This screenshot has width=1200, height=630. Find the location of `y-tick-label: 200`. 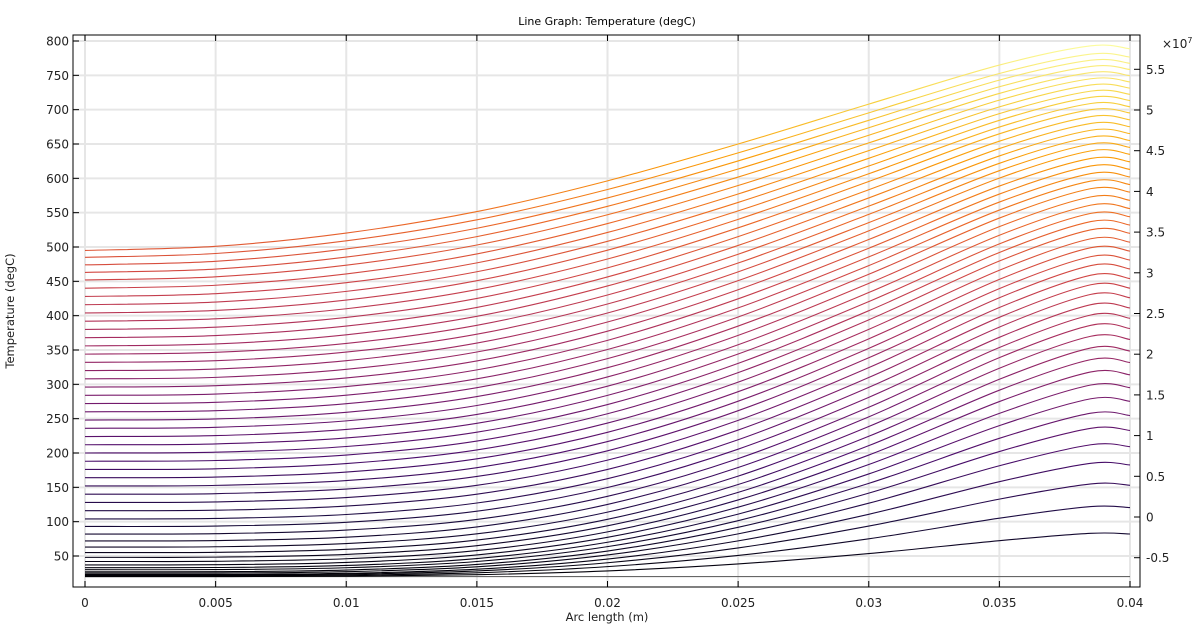

y-tick-label: 200 is located at coordinates (57, 454).